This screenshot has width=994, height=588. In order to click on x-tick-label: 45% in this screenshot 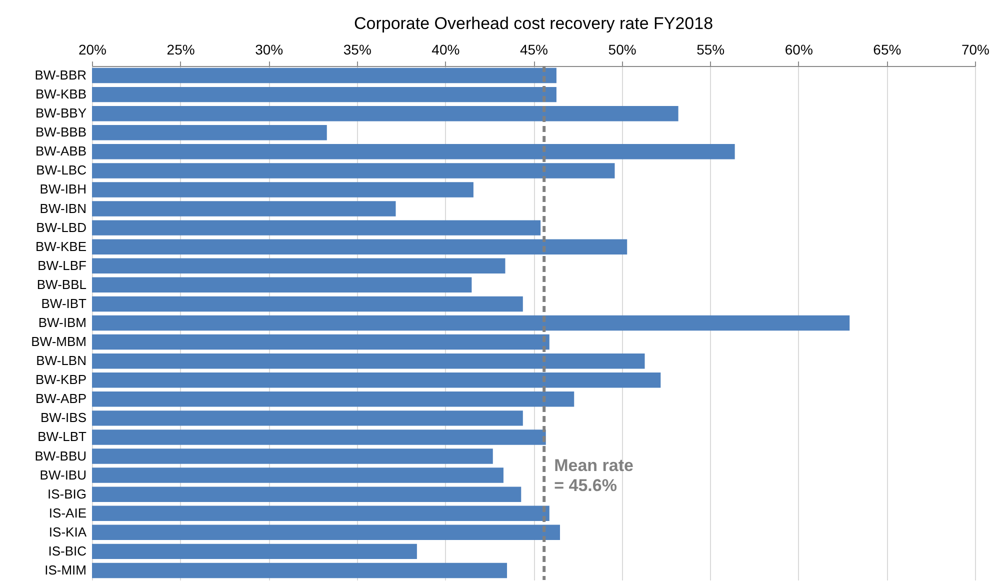, I will do `click(534, 50)`.